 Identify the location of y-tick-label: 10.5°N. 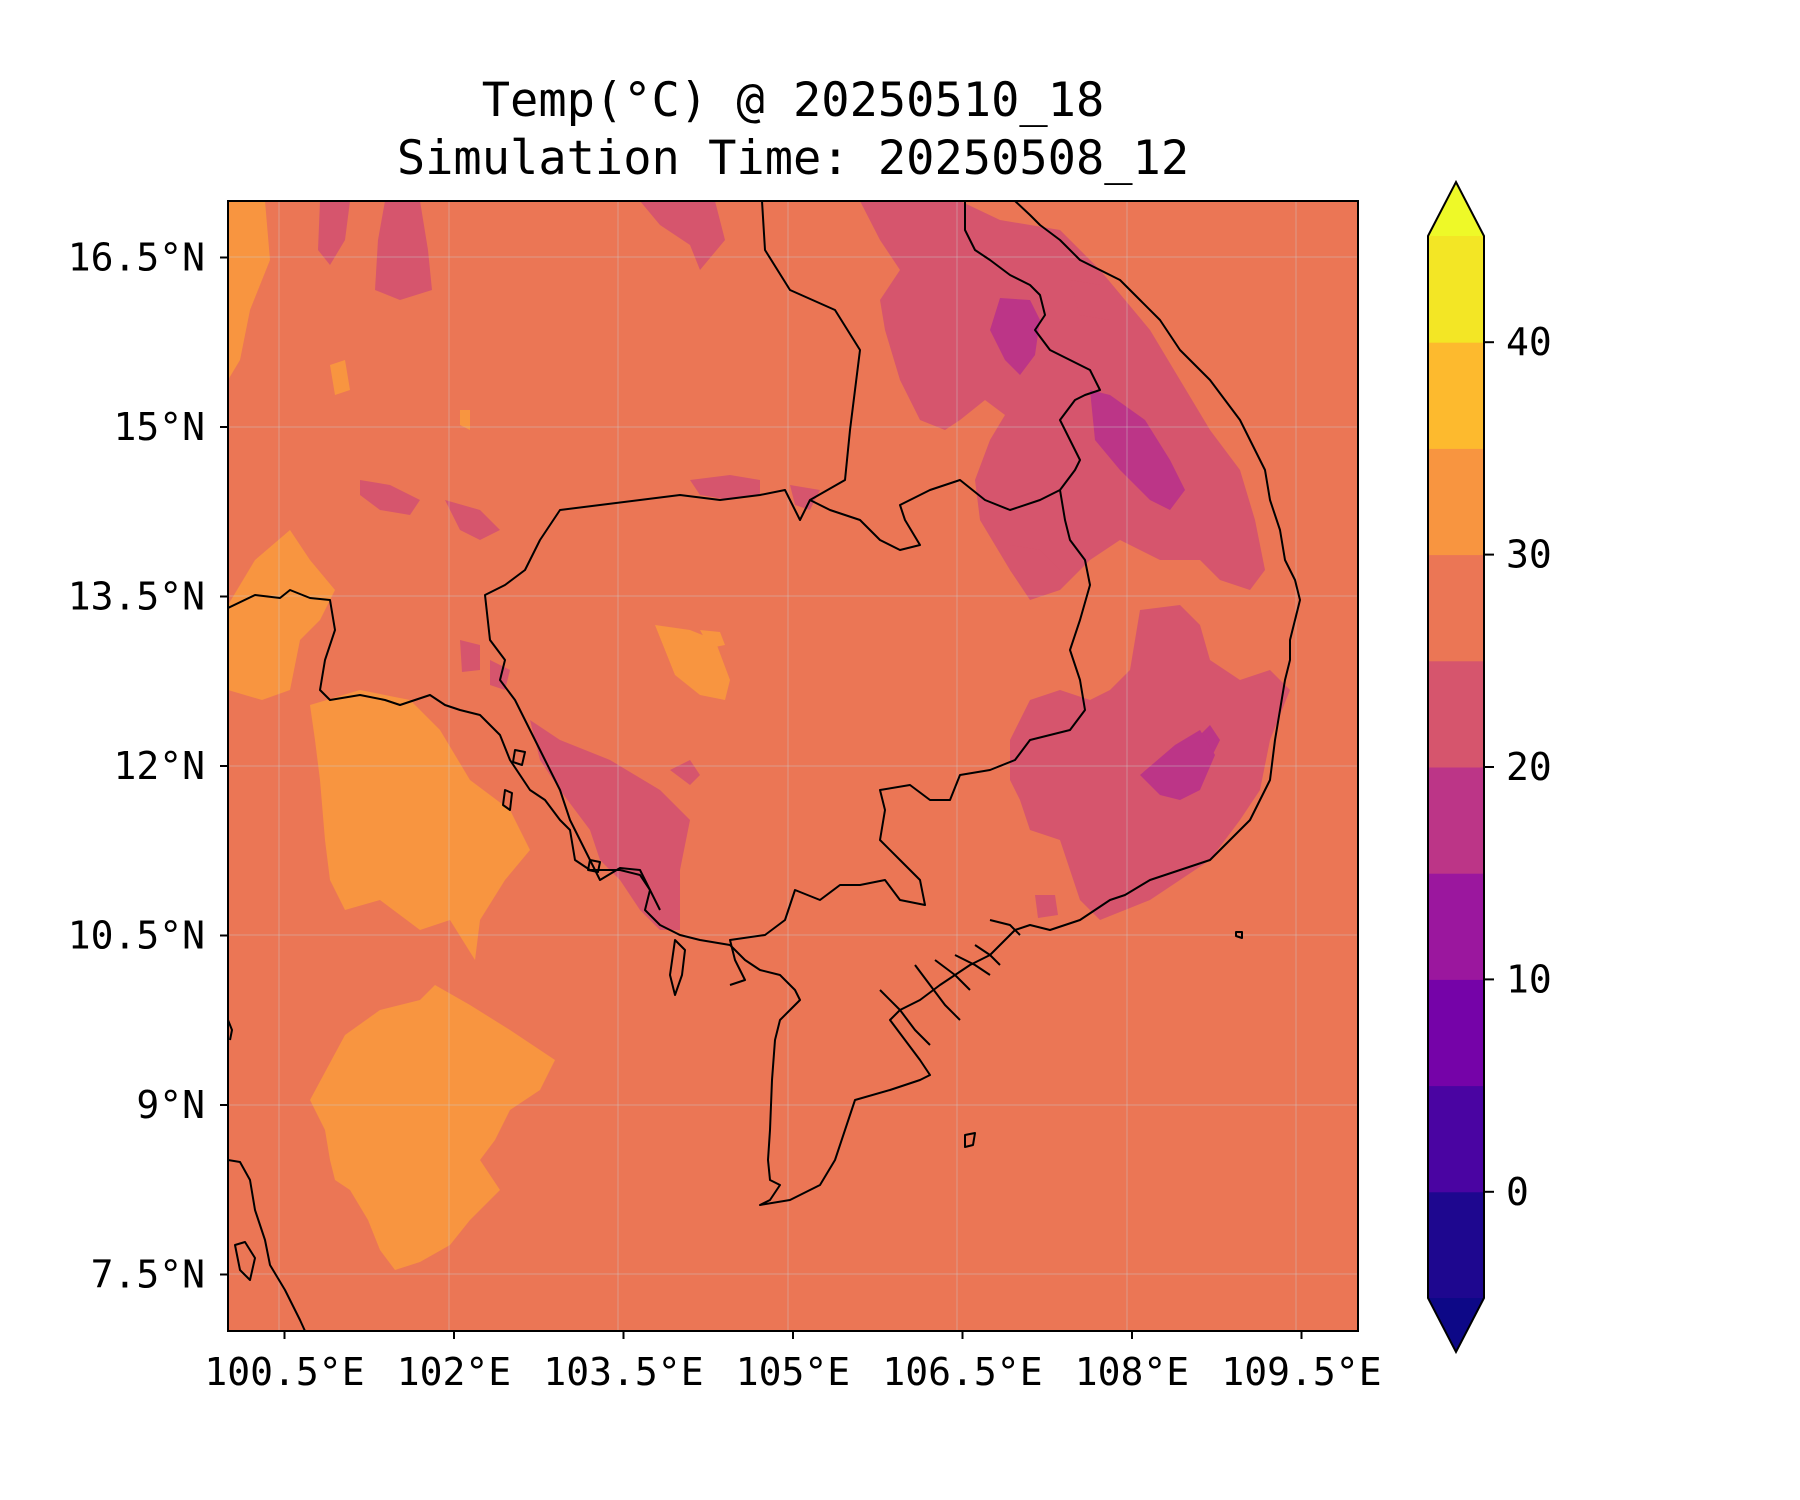
(136, 936).